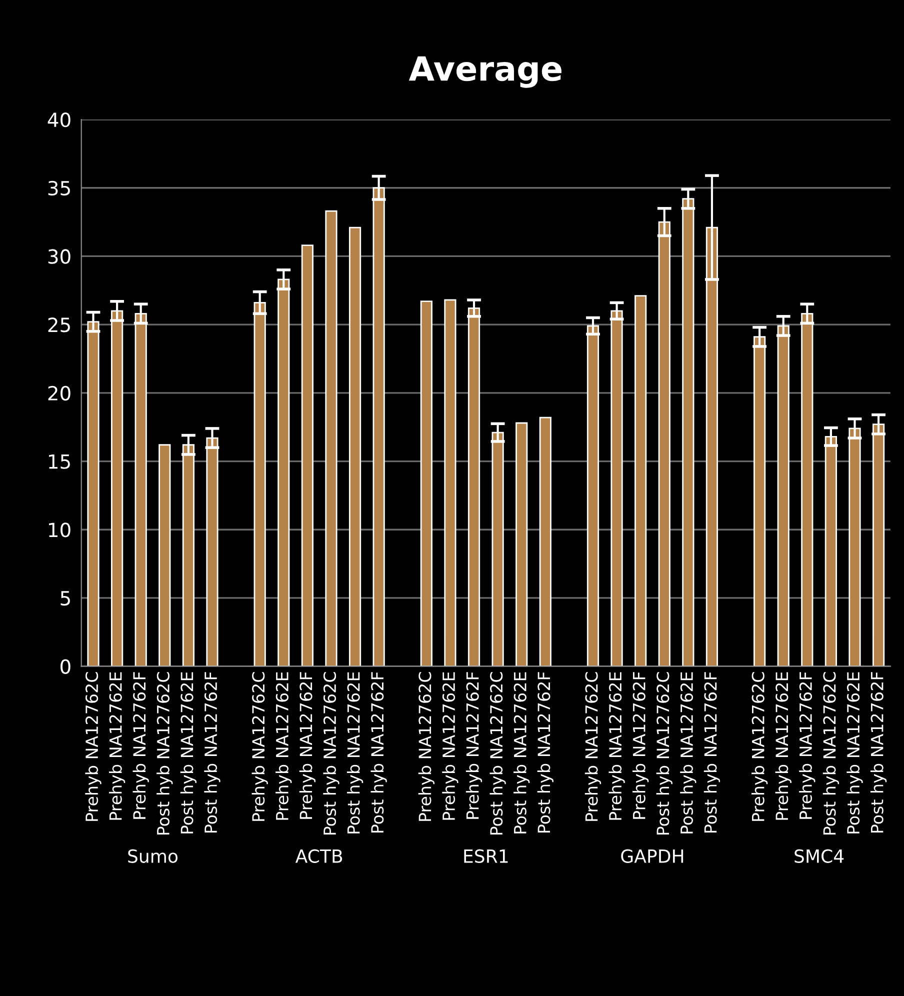 The width and height of the screenshot is (904, 996). Describe the element at coordinates (59, 188) in the screenshot. I see `y-tick-label: 35` at that location.